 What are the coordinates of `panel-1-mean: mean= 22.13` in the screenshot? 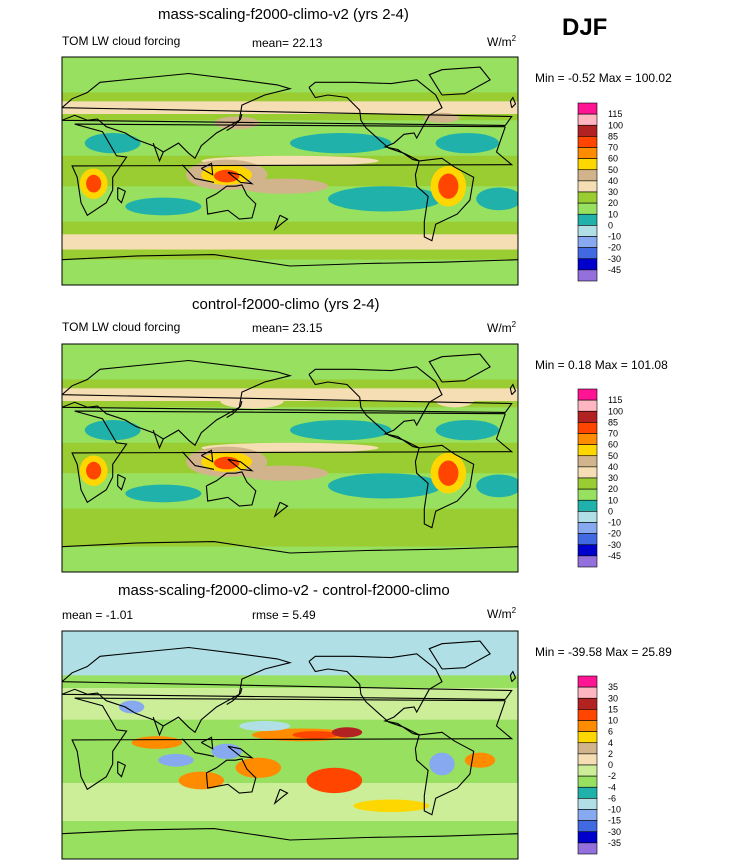 It's located at (287, 43).